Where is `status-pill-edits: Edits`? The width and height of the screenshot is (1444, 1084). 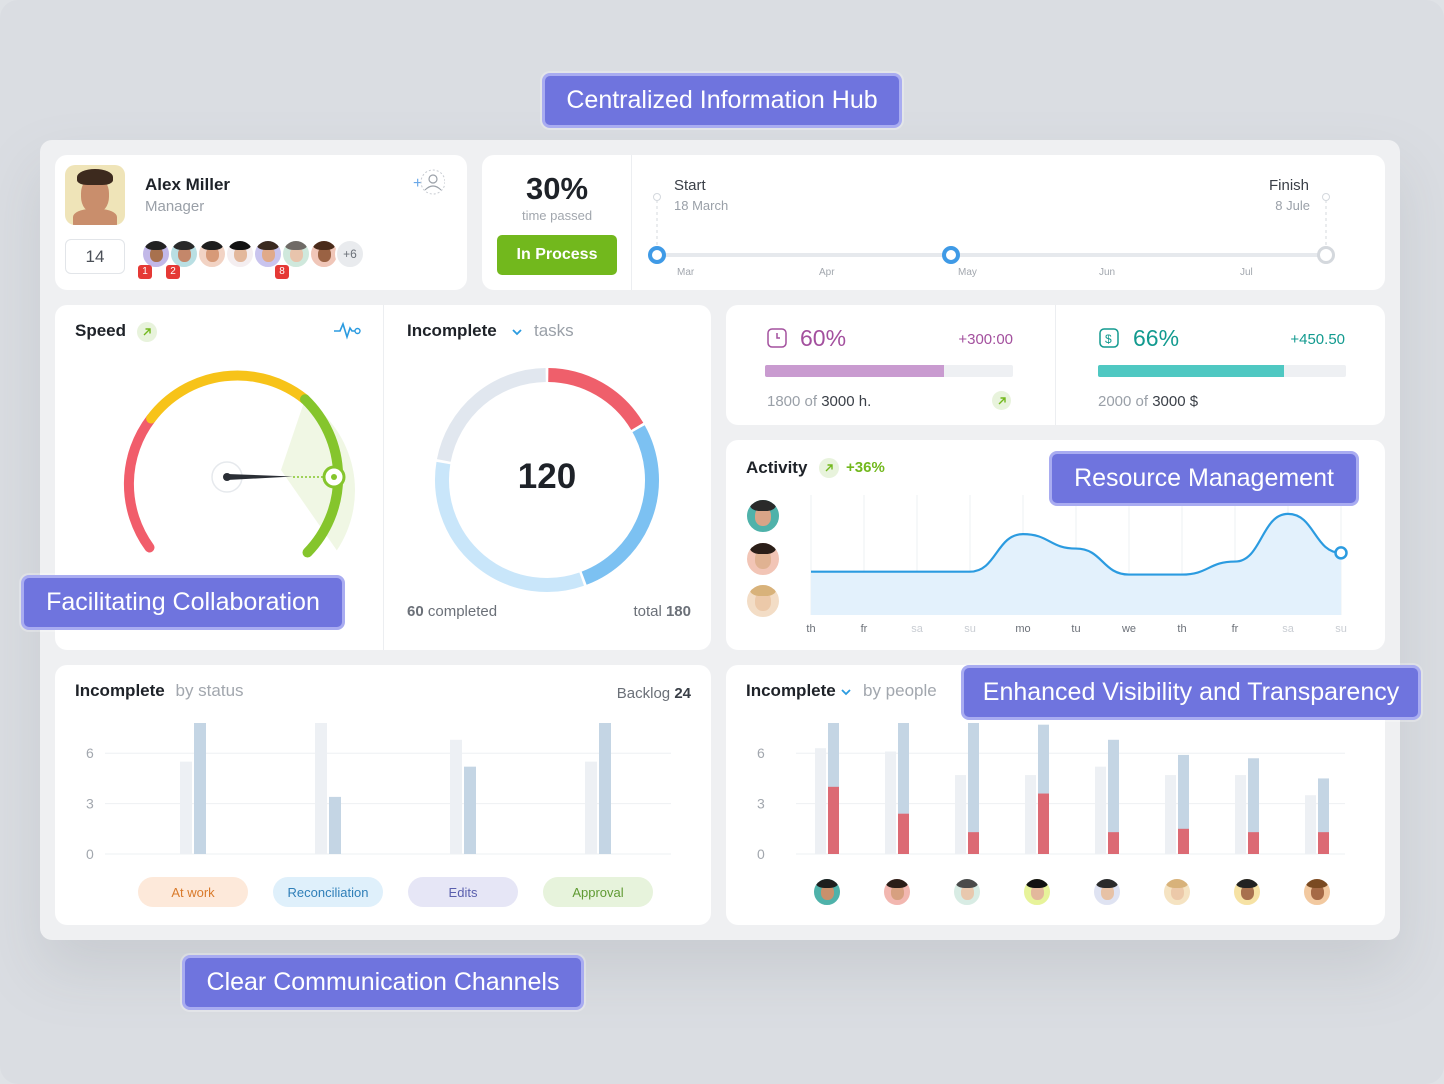
status-pill-edits: Edits is located at coordinates (463, 892).